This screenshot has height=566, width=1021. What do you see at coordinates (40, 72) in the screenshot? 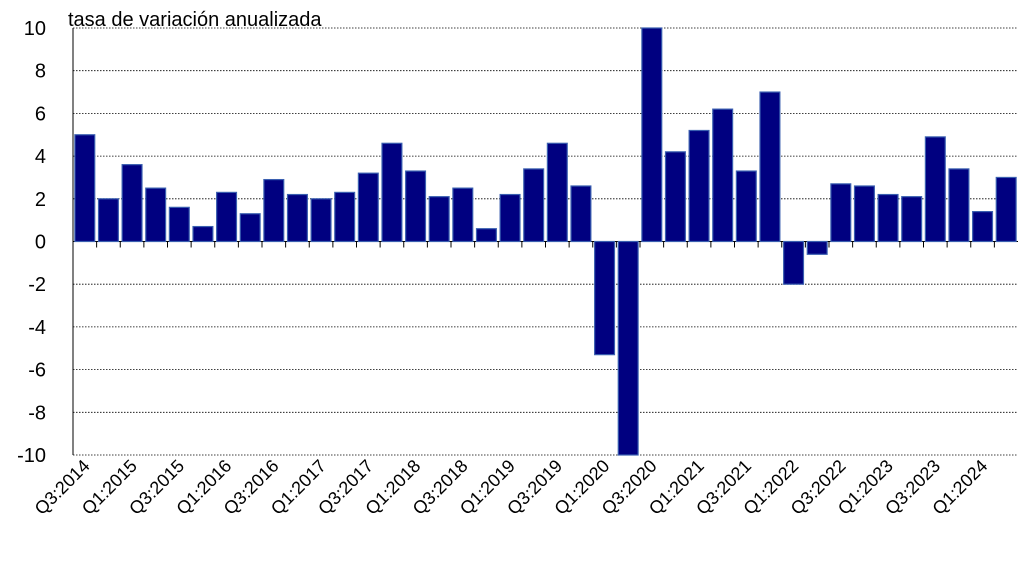
I see `y-tick-label: 8` at bounding box center [40, 72].